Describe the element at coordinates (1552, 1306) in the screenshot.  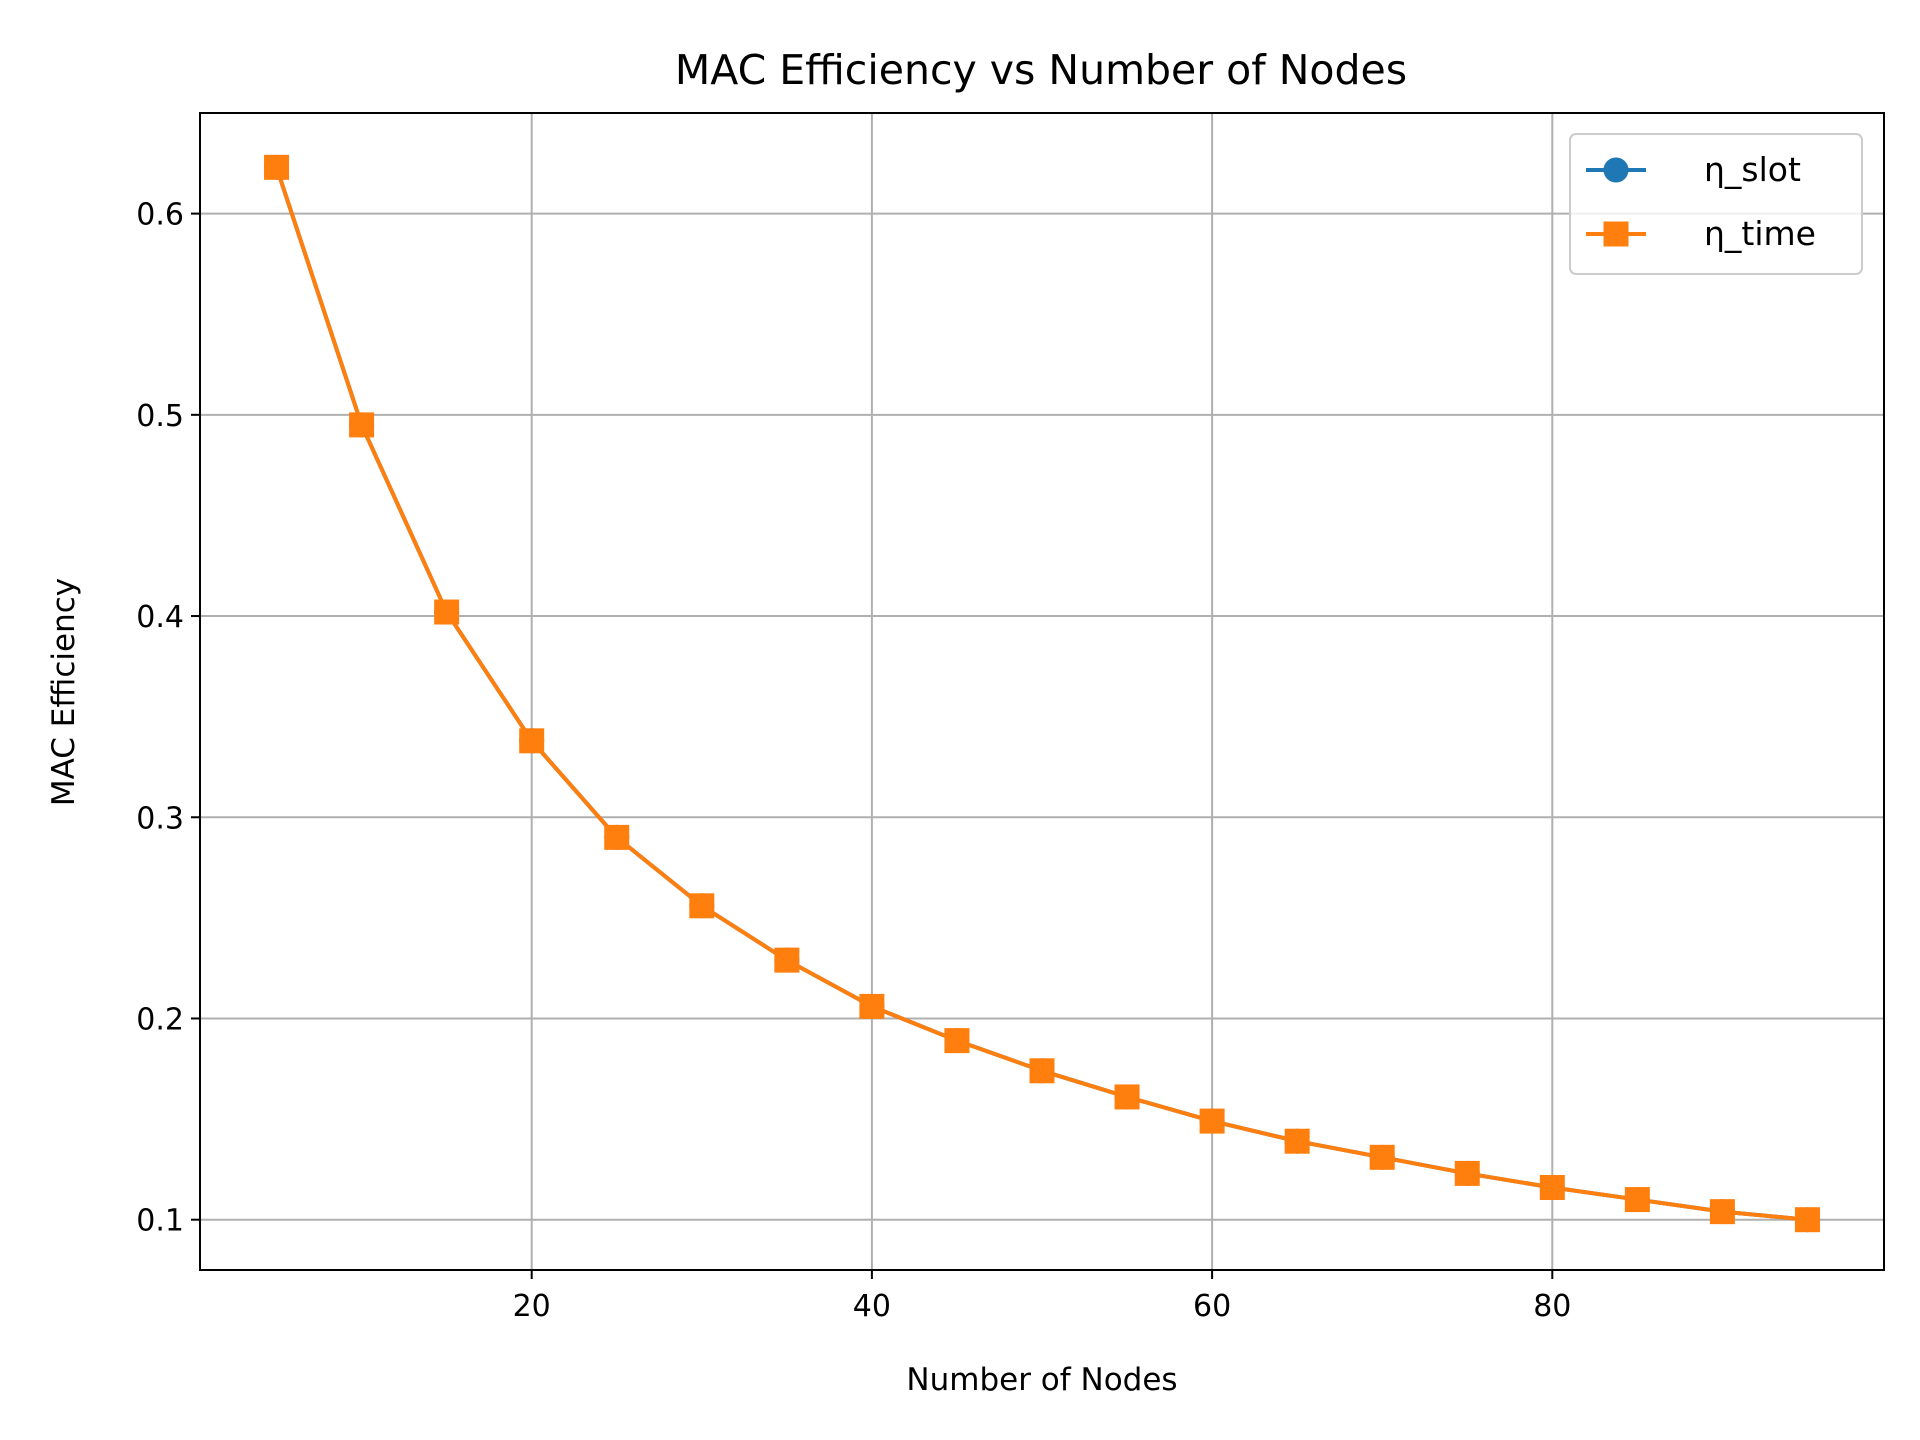
I see `x-tick-label: 80` at that location.